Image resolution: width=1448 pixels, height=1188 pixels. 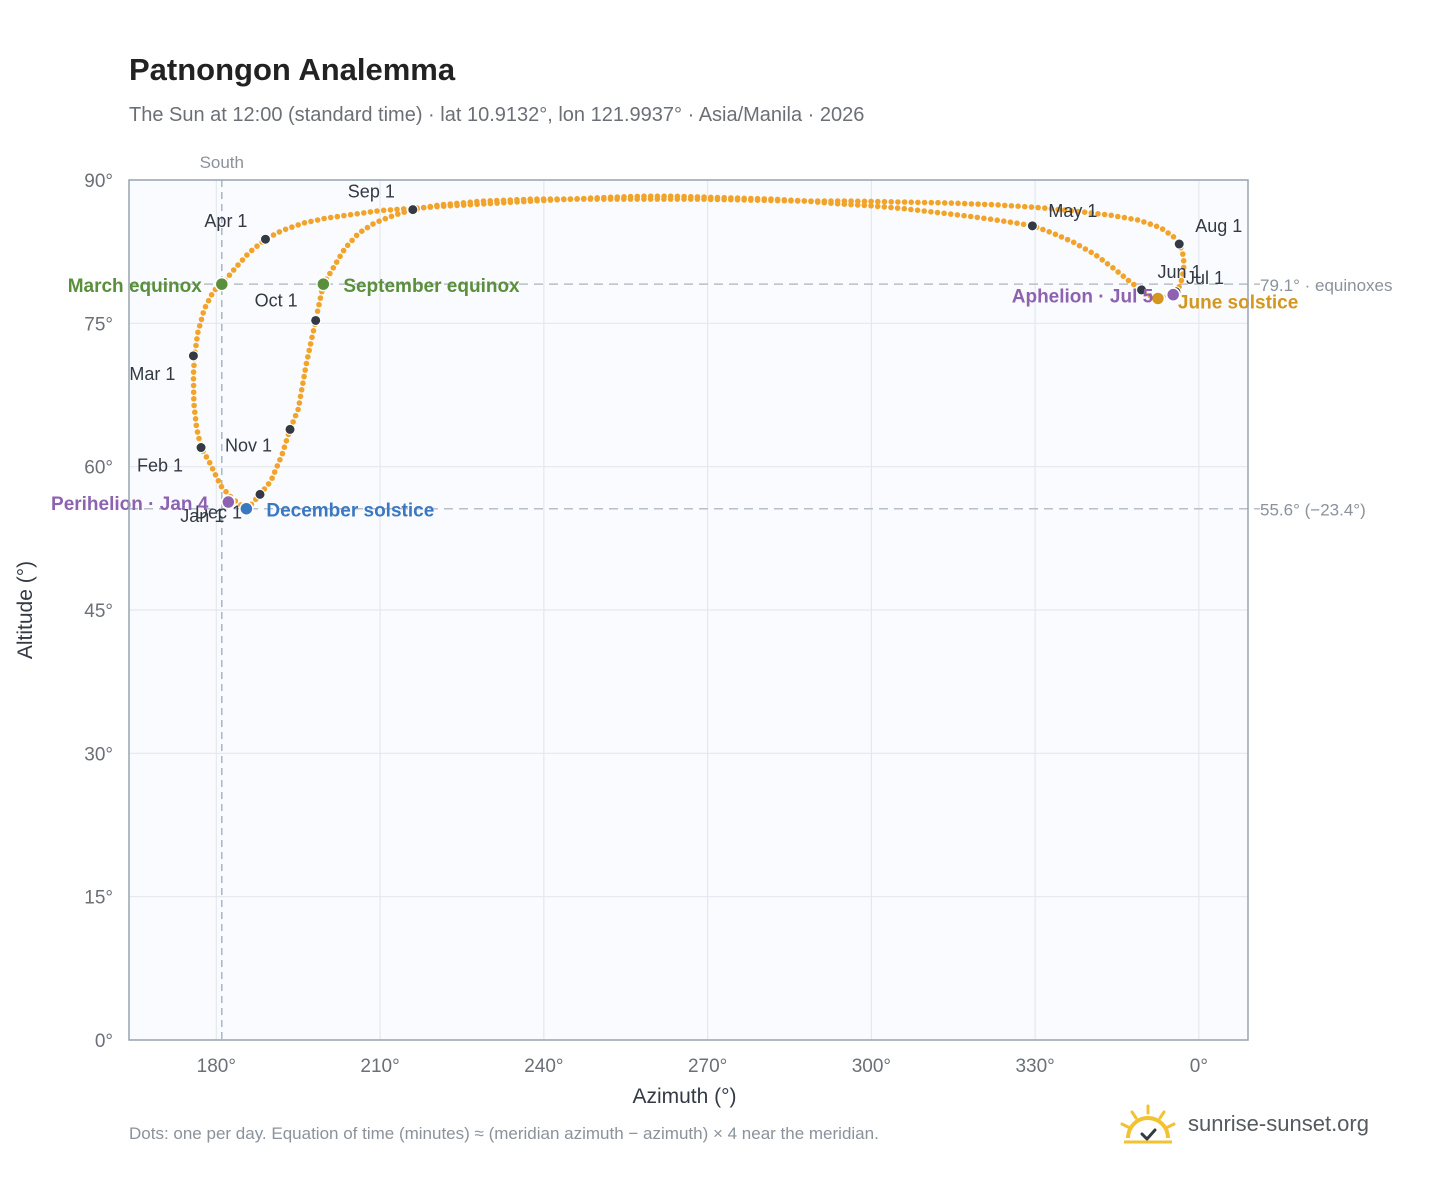 I want to click on event-label: Perihelion · Jan 4, so click(x=130, y=504).